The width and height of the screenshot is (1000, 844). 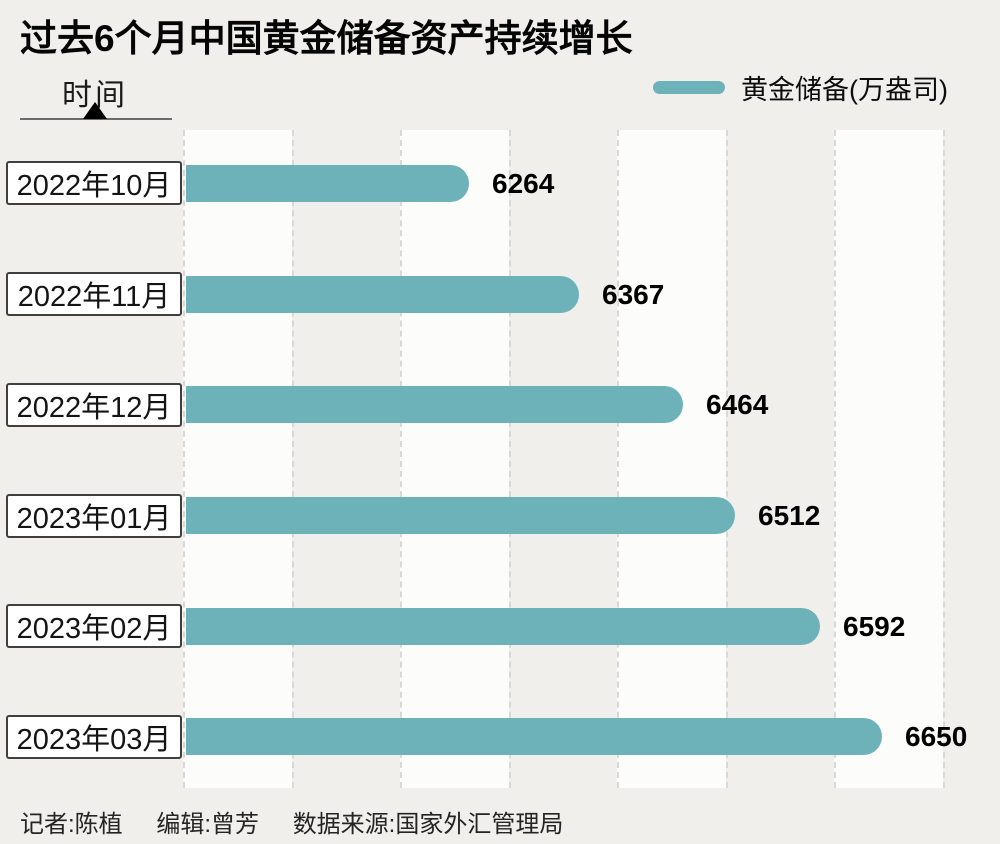 What do you see at coordinates (208, 824) in the screenshot?
I see `footer-editor: 编辑:曾芳` at bounding box center [208, 824].